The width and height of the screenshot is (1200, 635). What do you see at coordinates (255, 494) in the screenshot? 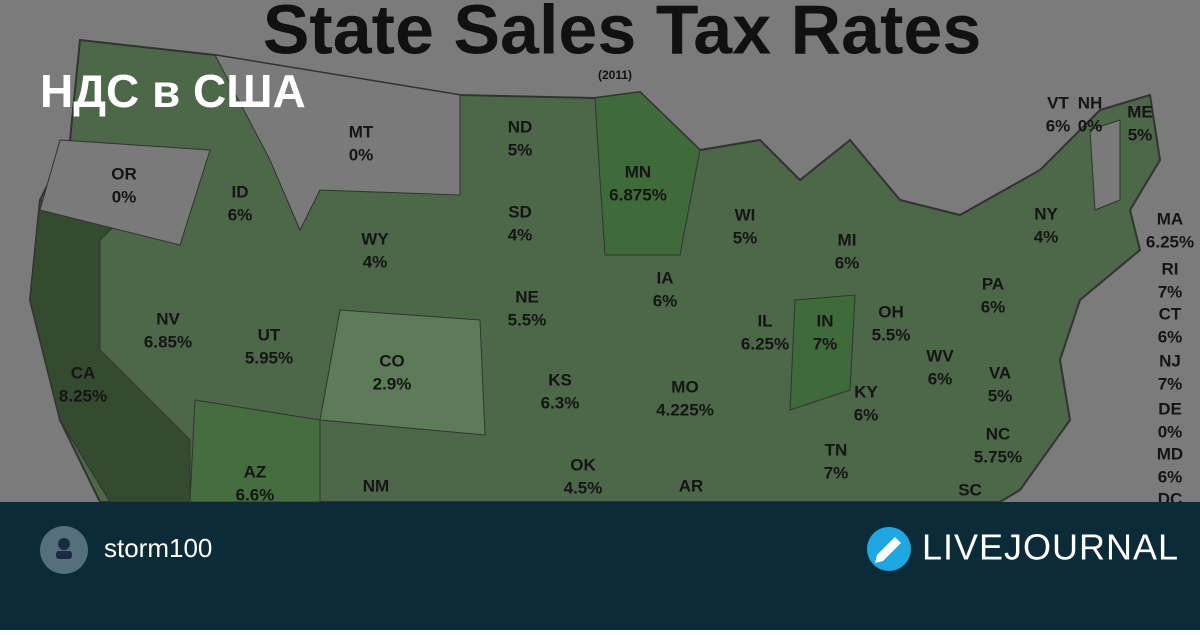
I see `state-rate: 6.6%` at bounding box center [255, 494].